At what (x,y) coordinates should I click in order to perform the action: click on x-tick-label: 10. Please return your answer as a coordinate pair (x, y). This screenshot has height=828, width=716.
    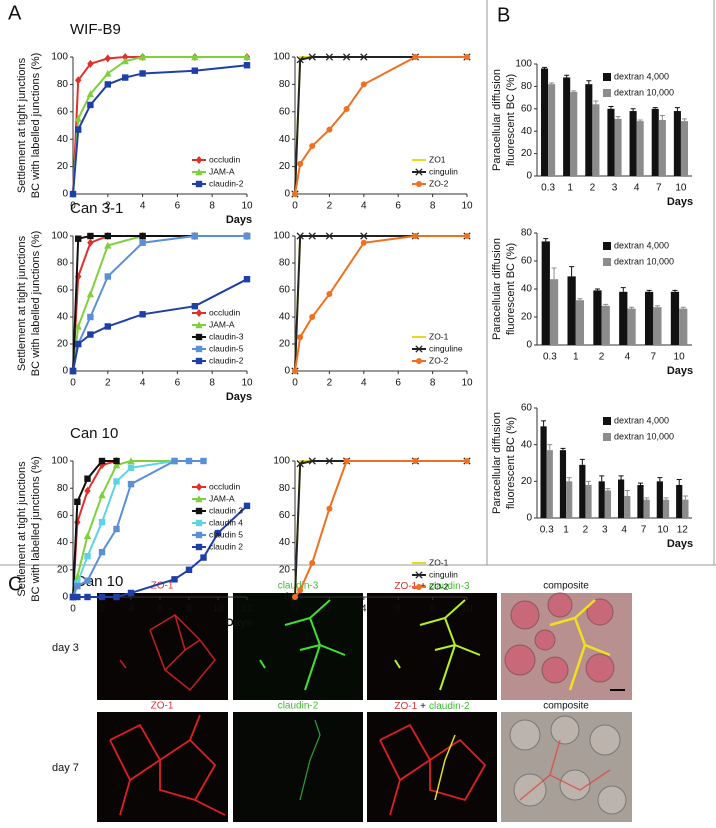
    Looking at the image, I should click on (467, 383).